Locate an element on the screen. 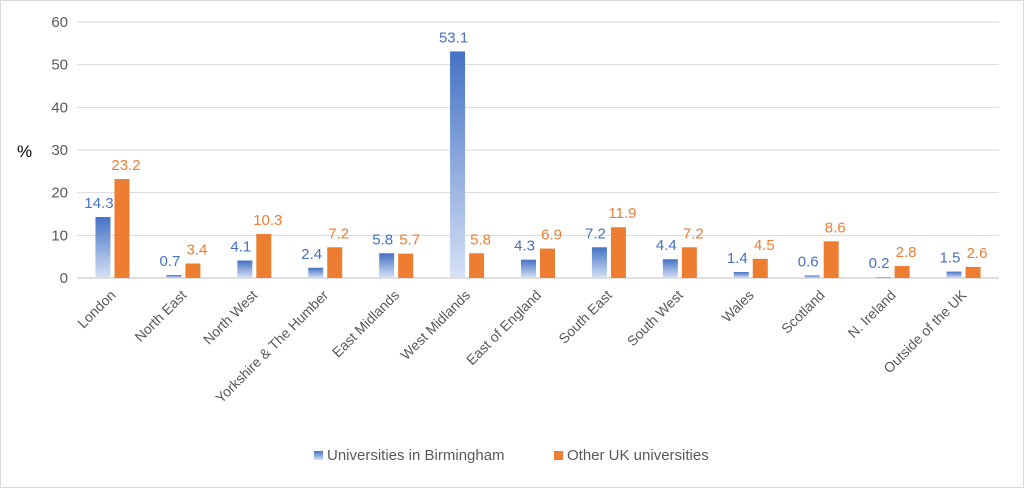 This screenshot has height=488, width=1024. data-label-other-uk-universities: 5.8 is located at coordinates (480, 239).